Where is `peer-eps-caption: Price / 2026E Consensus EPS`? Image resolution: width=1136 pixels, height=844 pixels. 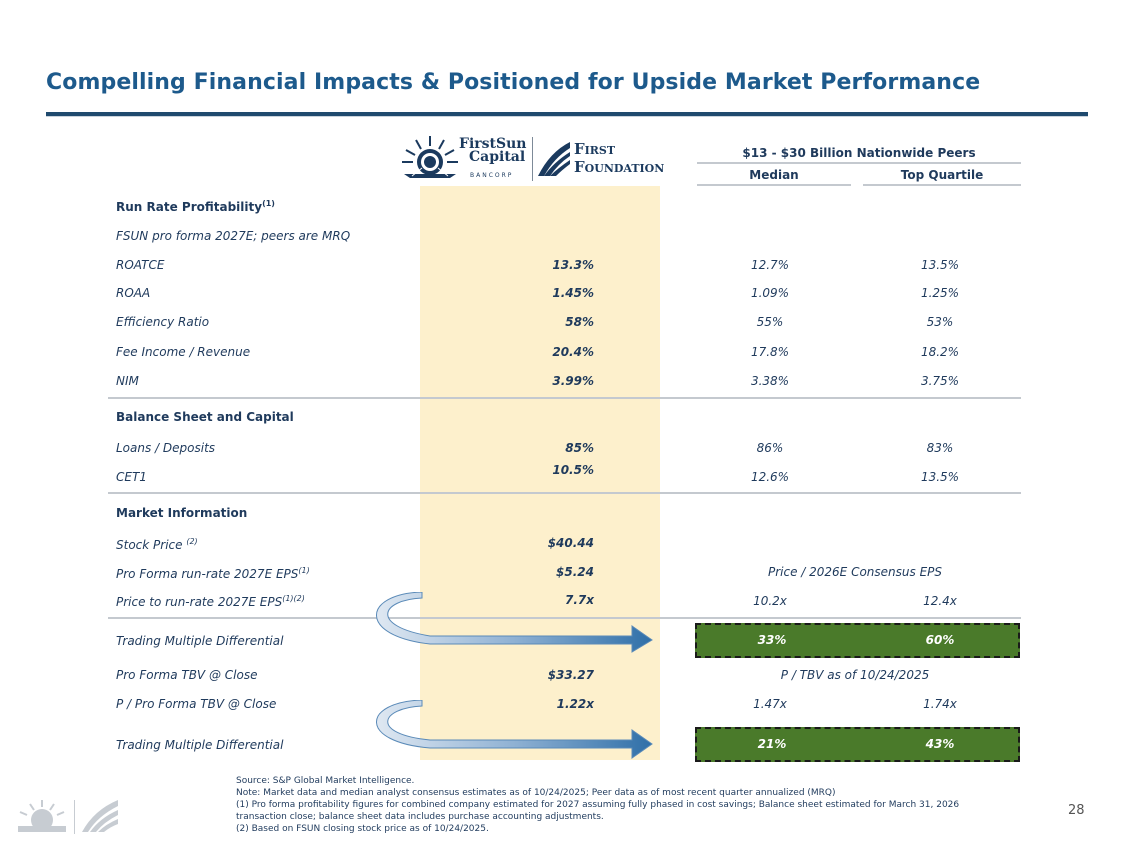 peer-eps-caption: Price / 2026E Consensus EPS is located at coordinates (855, 572).